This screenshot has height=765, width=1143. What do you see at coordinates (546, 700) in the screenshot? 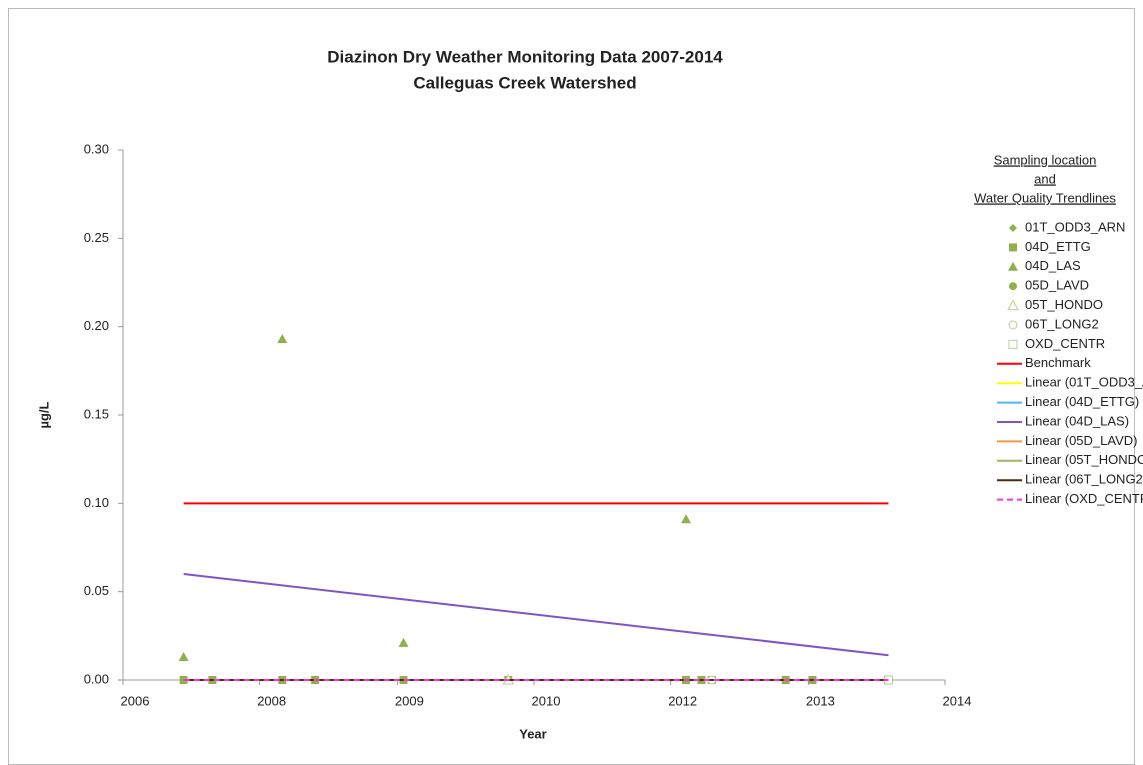
I see `x-tick-label: 2010` at bounding box center [546, 700].